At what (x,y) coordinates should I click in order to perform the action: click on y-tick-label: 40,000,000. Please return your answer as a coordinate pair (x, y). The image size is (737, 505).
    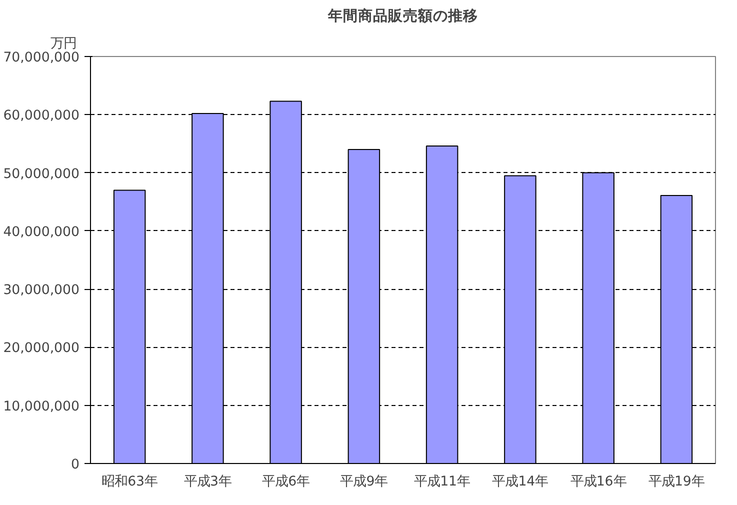
    Looking at the image, I should click on (41, 232).